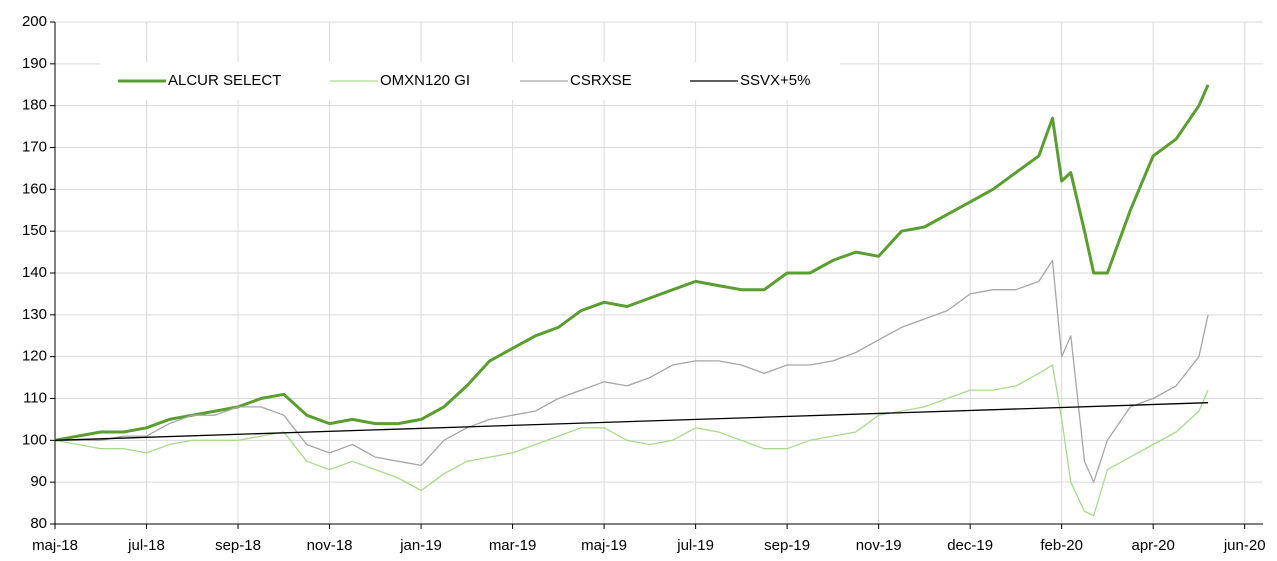  Describe the element at coordinates (34, 314) in the screenshot. I see `y-tick-label: 130` at that location.